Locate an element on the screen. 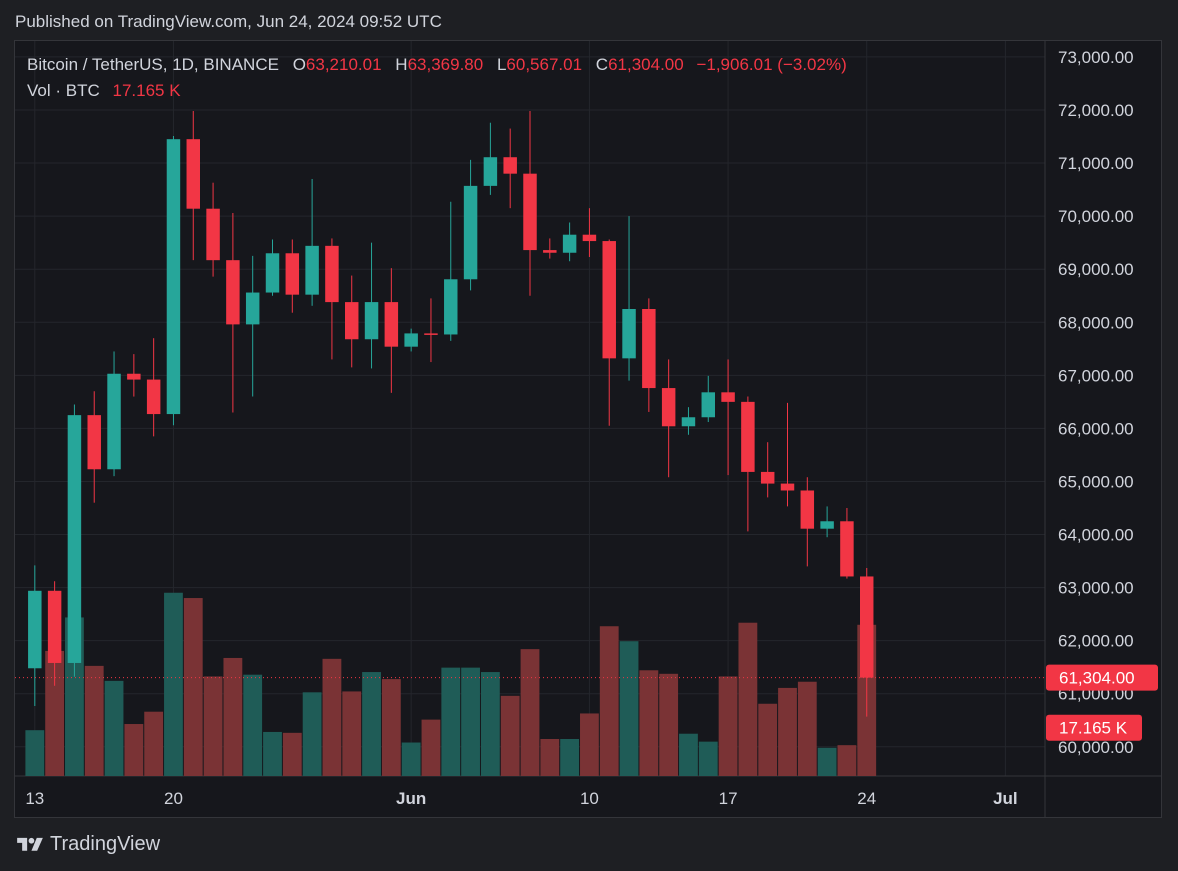 The height and width of the screenshot is (871, 1178). last-price-tag is located at coordinates (1102, 677).